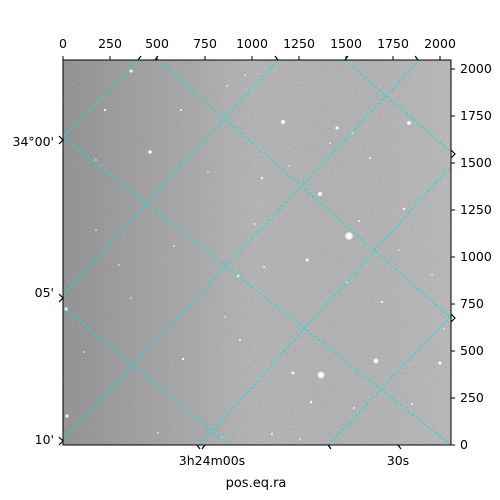 This screenshot has width=500, height=500. I want to click on right-tick-label: 1250, so click(476, 209).